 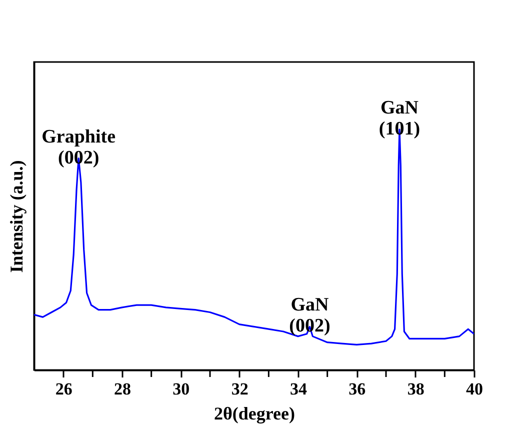 What do you see at coordinates (122, 389) in the screenshot?
I see `x-tick-label: 28` at bounding box center [122, 389].